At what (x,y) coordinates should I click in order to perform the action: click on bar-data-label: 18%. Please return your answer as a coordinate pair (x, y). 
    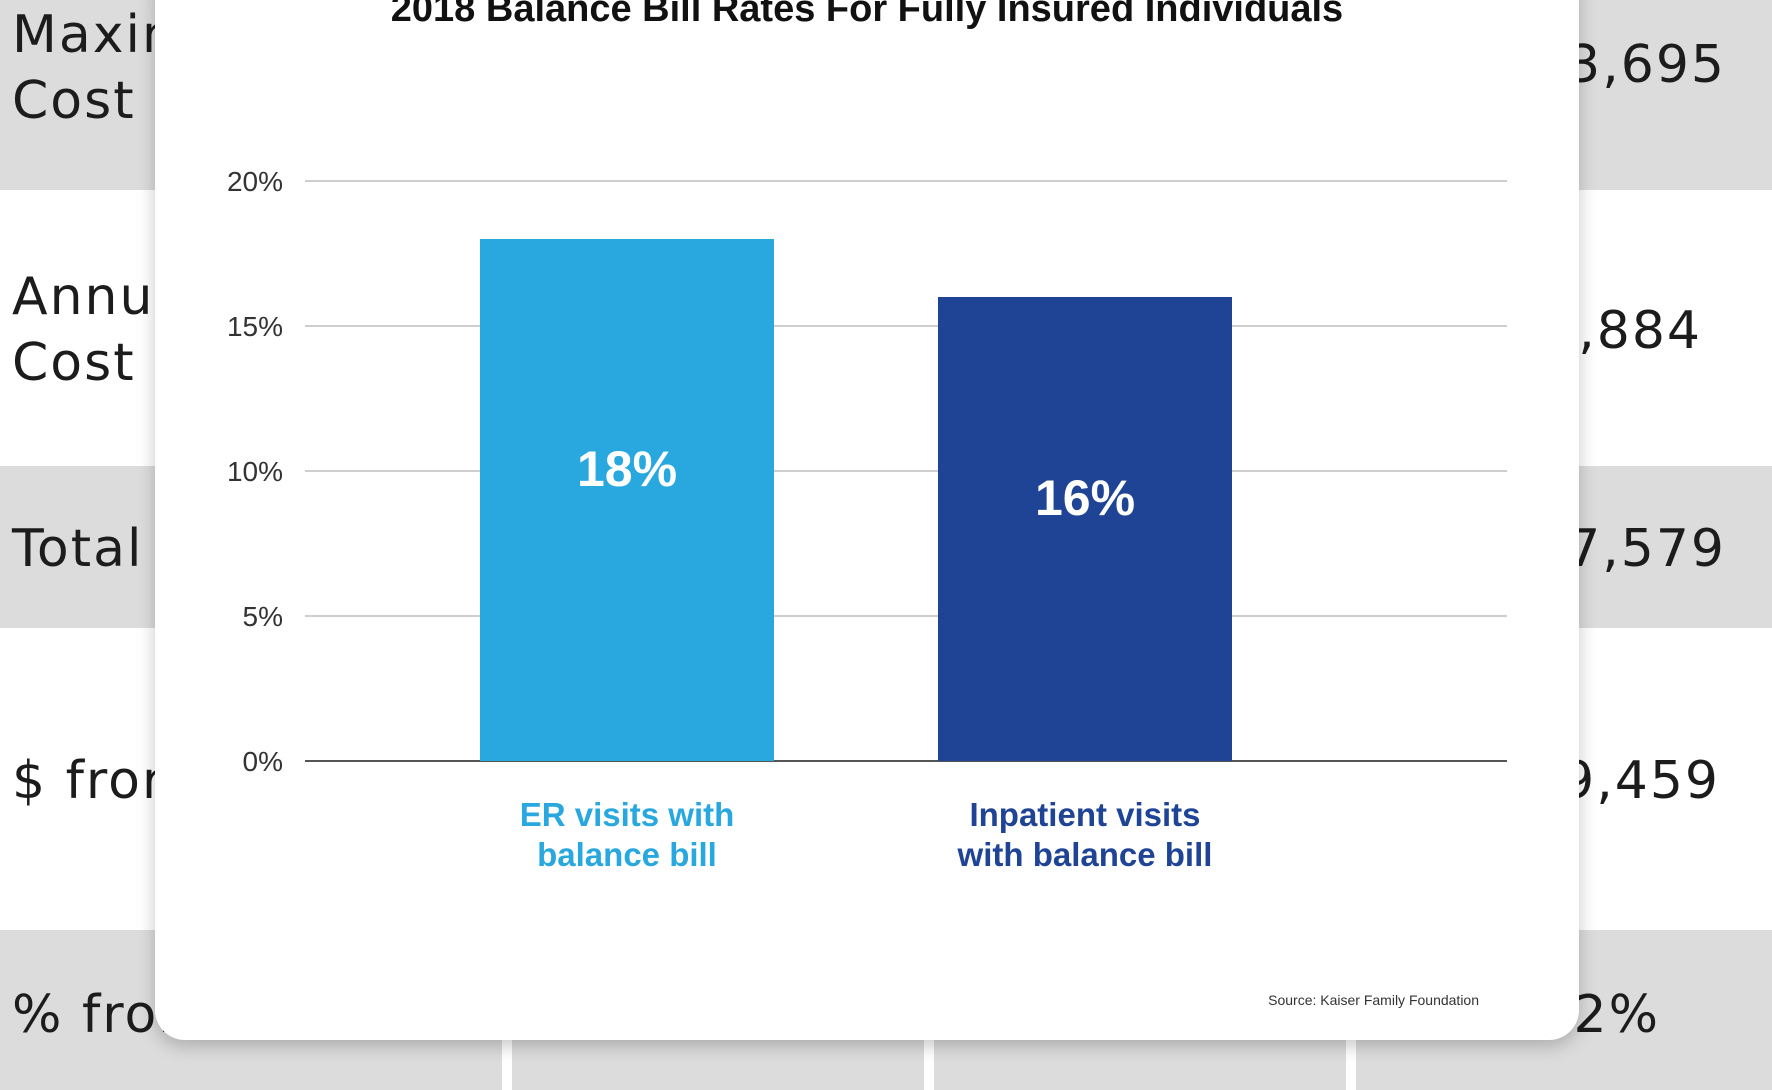
    Looking at the image, I should click on (627, 469).